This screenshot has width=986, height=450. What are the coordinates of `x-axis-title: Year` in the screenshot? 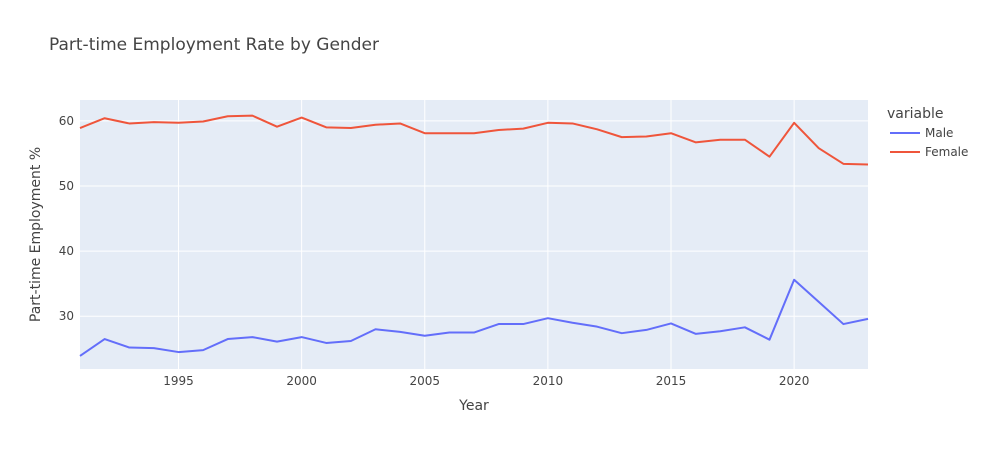 It's located at (473, 406).